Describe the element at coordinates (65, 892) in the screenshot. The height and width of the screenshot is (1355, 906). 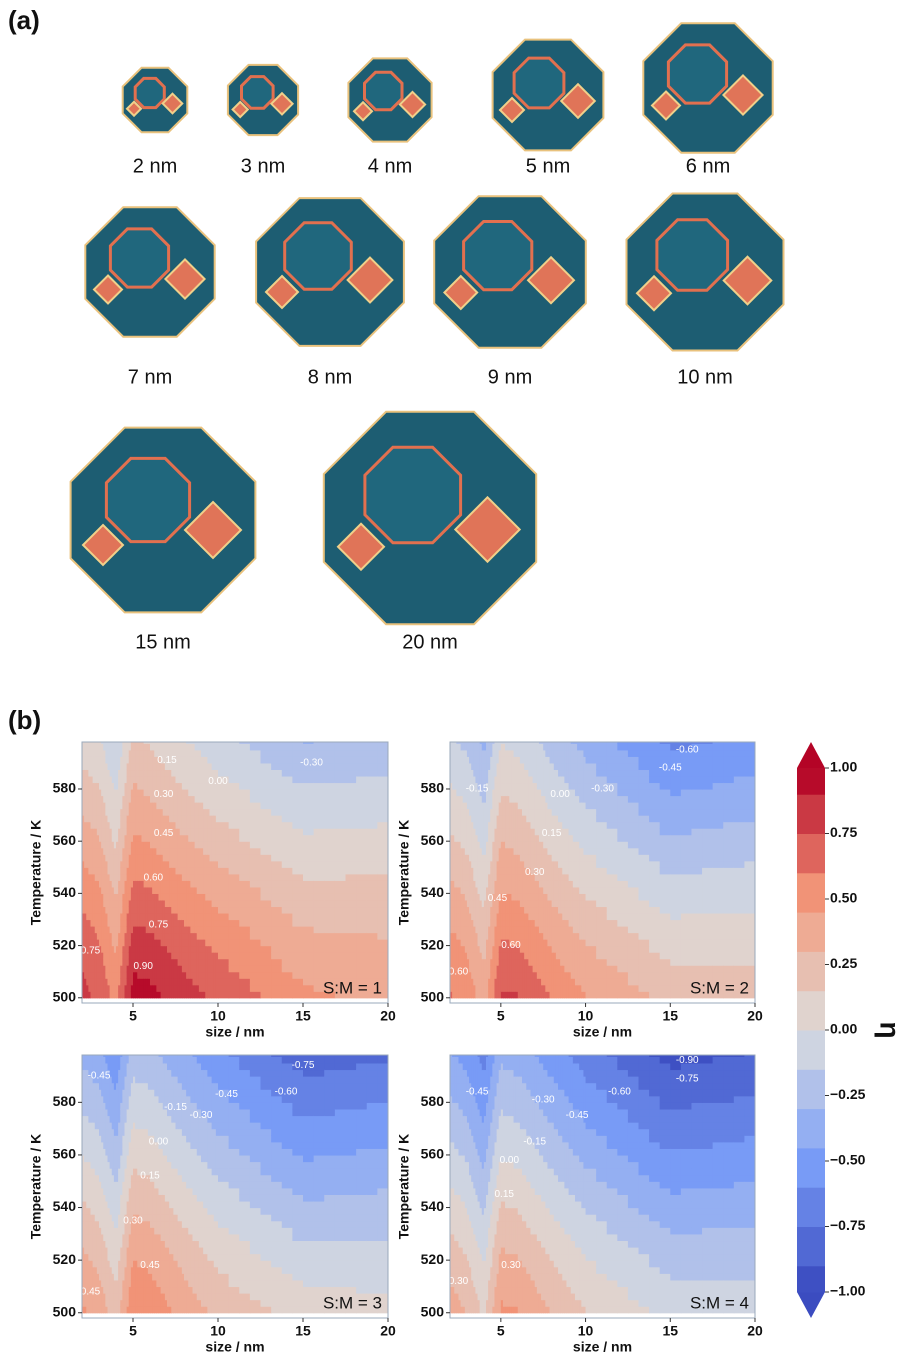
I see `y-tick-label: 540` at that location.